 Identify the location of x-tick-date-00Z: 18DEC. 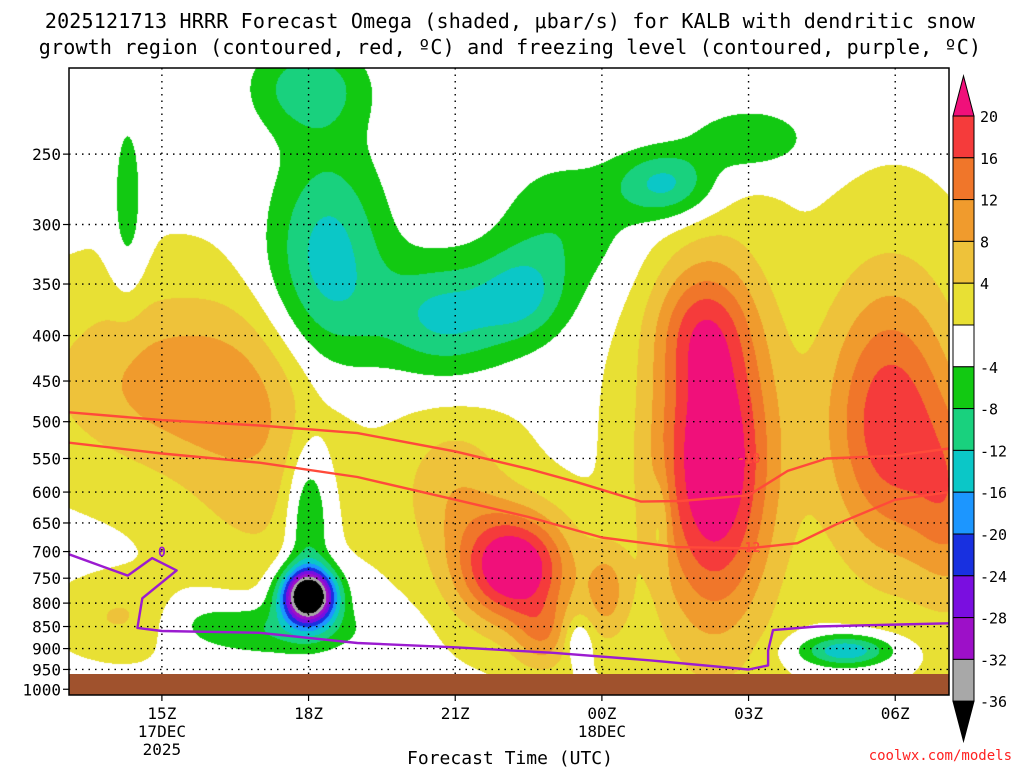
(602, 731).